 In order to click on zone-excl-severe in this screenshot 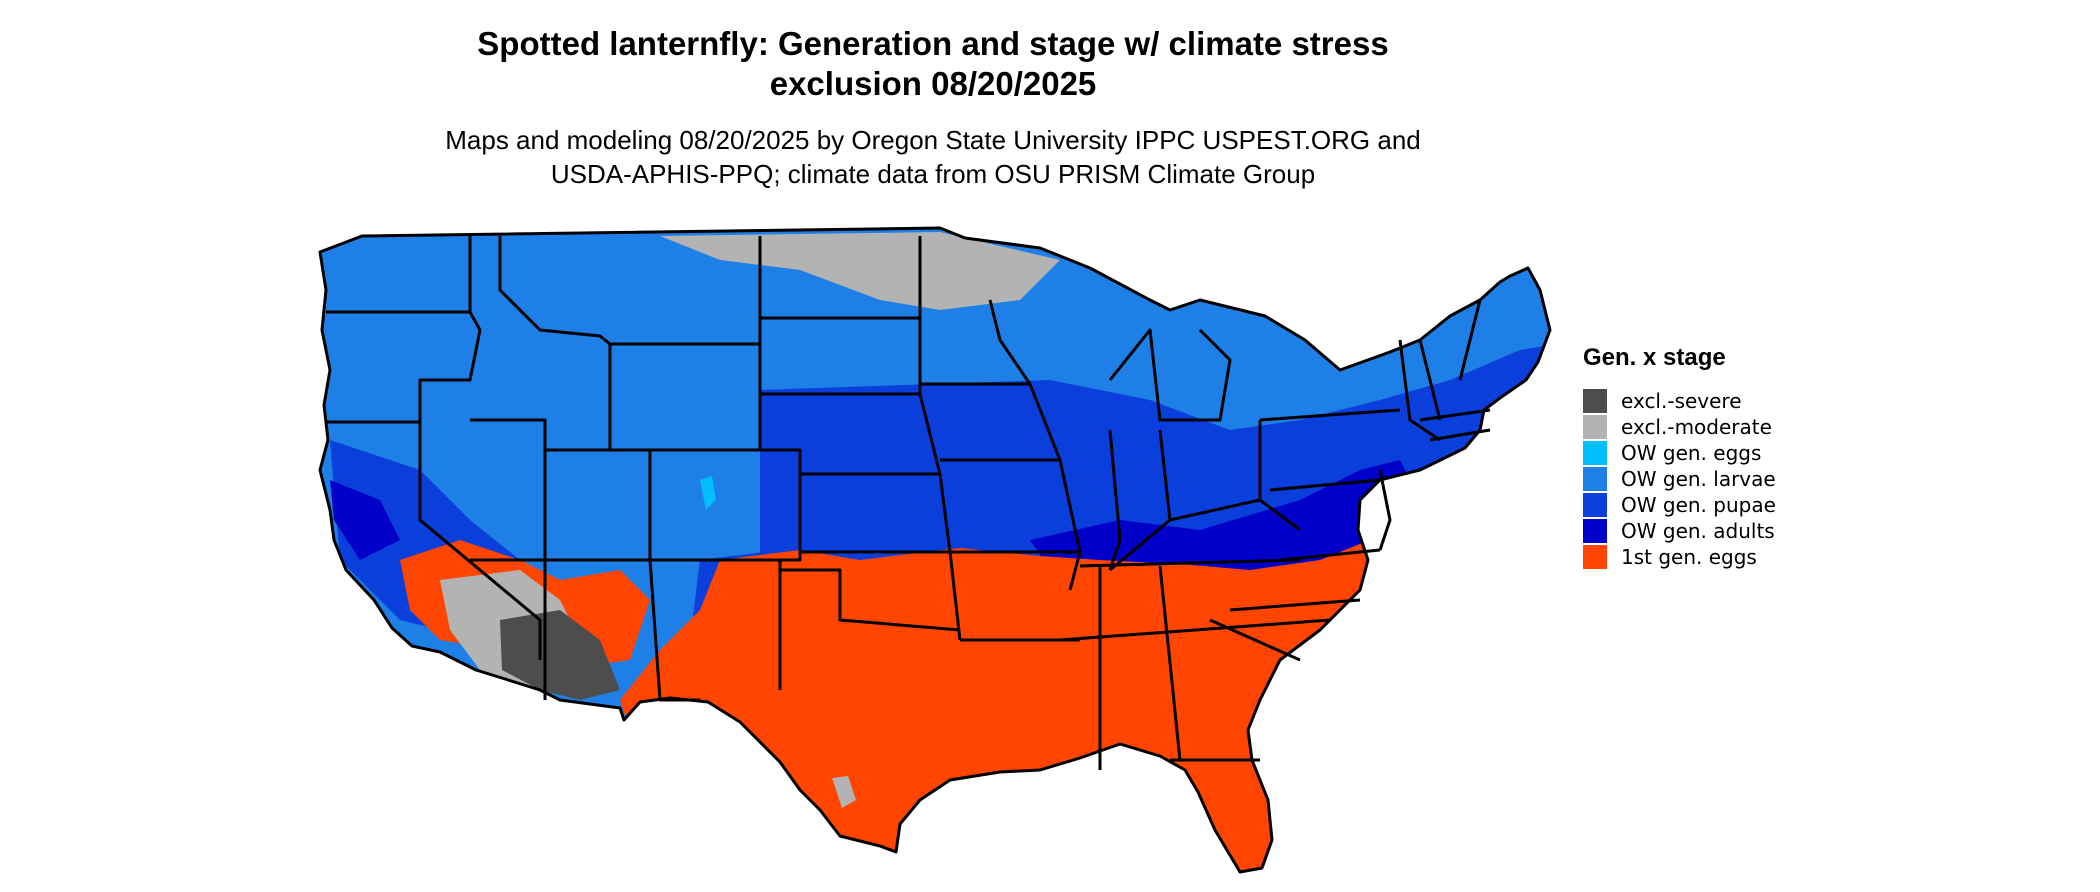, I will do `click(560, 655)`.